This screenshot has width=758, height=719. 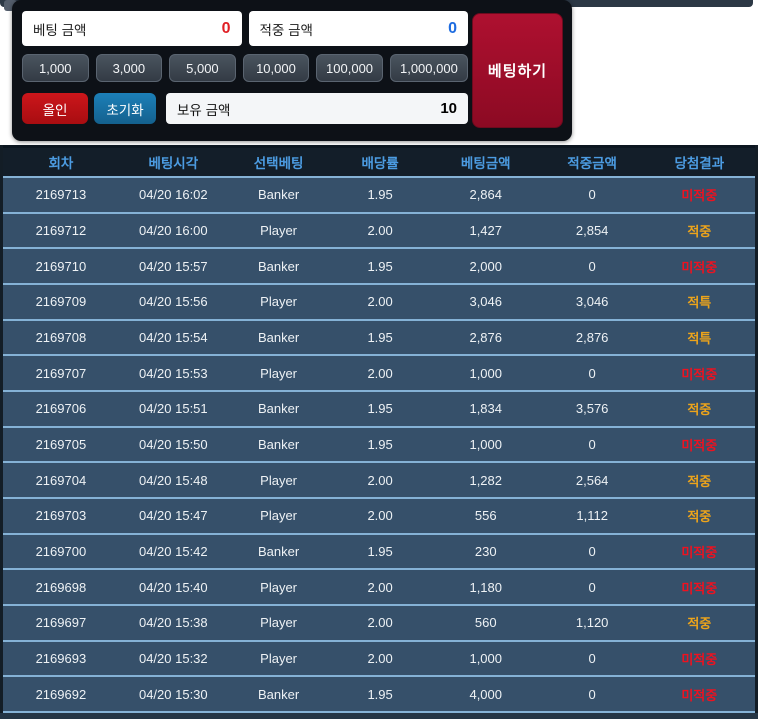 What do you see at coordinates (173, 337) in the screenshot?
I see `cell-time: 04/20 15:54` at bounding box center [173, 337].